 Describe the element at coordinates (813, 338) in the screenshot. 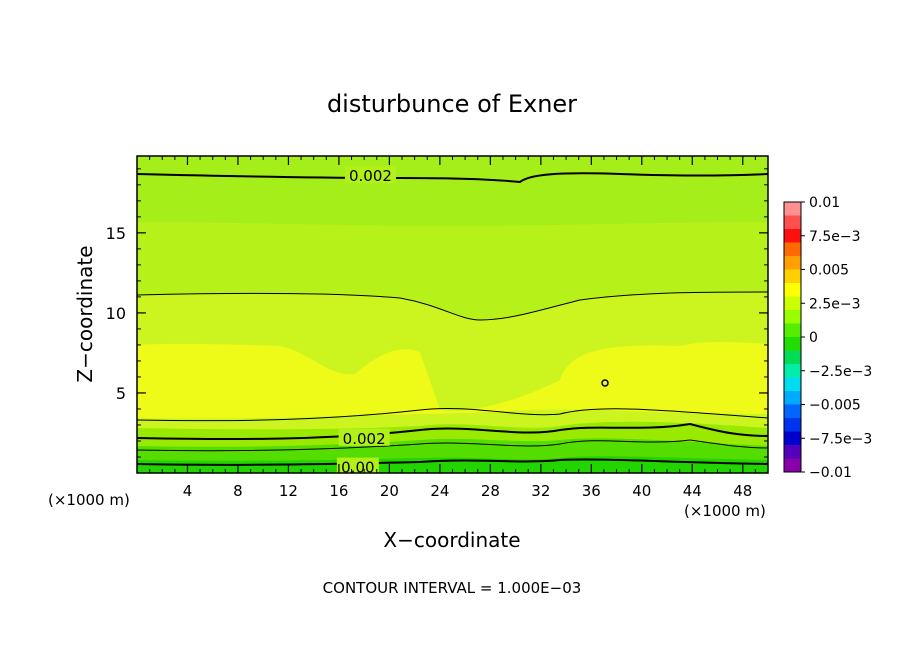

I see `colorbar-tick-label: 0` at that location.